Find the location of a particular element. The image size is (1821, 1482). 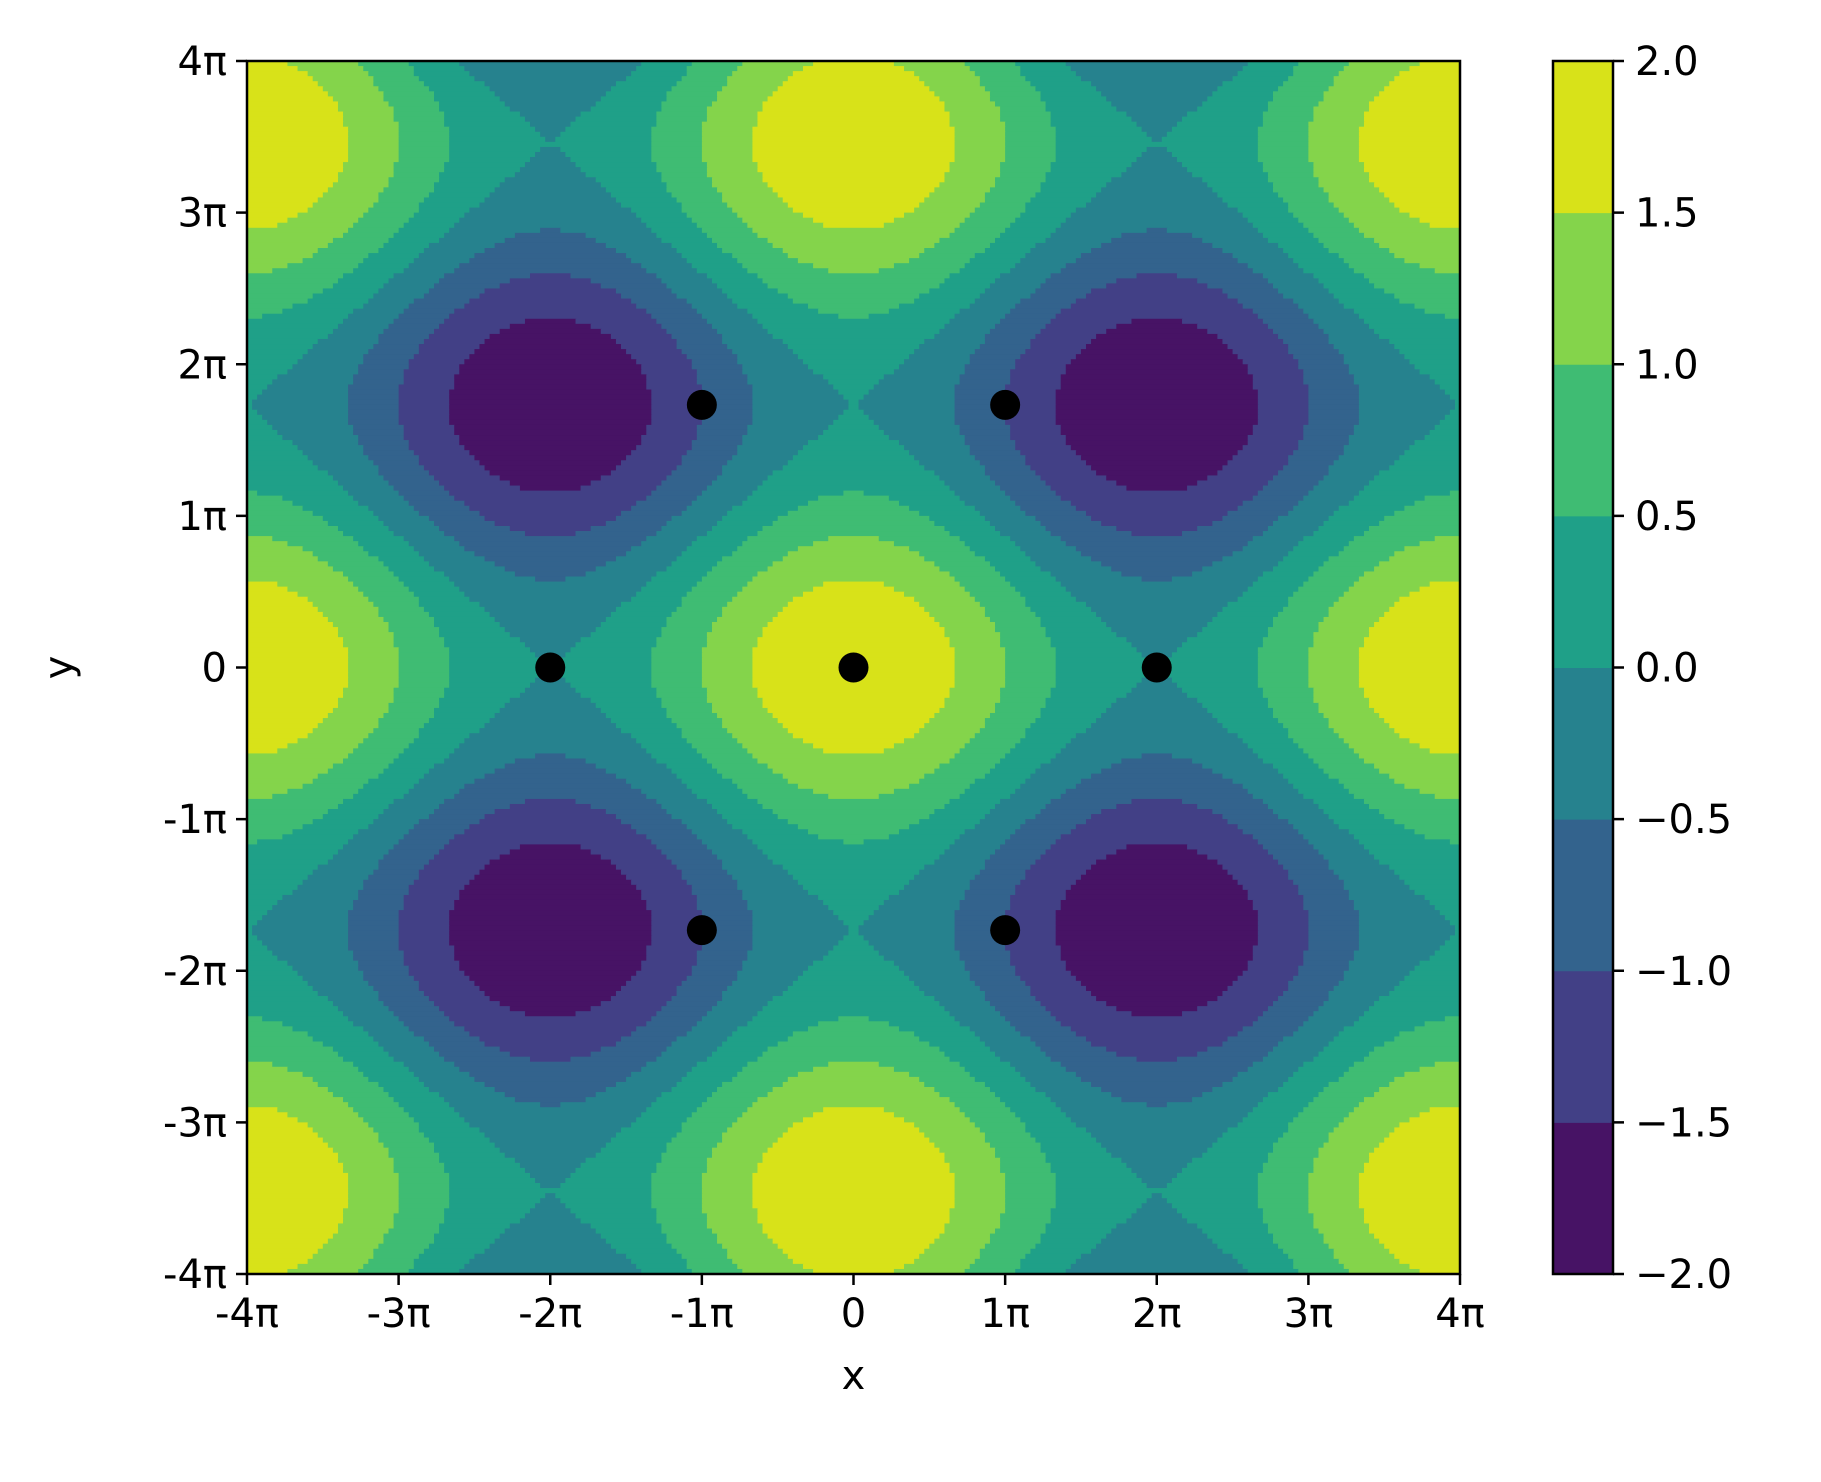

colorbar-band is located at coordinates (1583, 288).